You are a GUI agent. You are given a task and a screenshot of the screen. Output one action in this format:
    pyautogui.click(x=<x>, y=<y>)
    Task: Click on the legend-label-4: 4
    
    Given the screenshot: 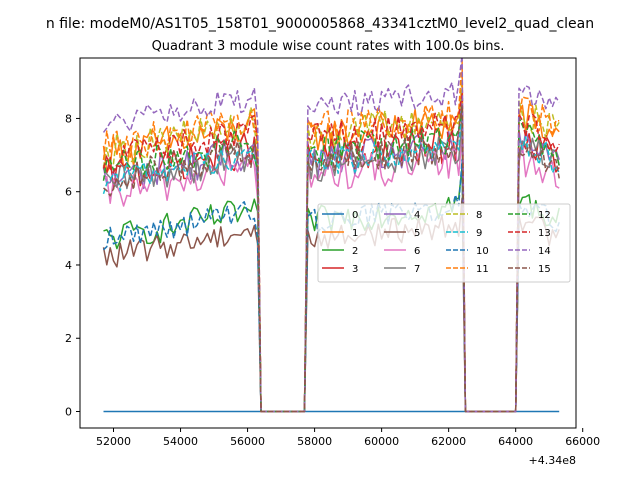 What is the action you would take?
    pyautogui.click(x=417, y=215)
    